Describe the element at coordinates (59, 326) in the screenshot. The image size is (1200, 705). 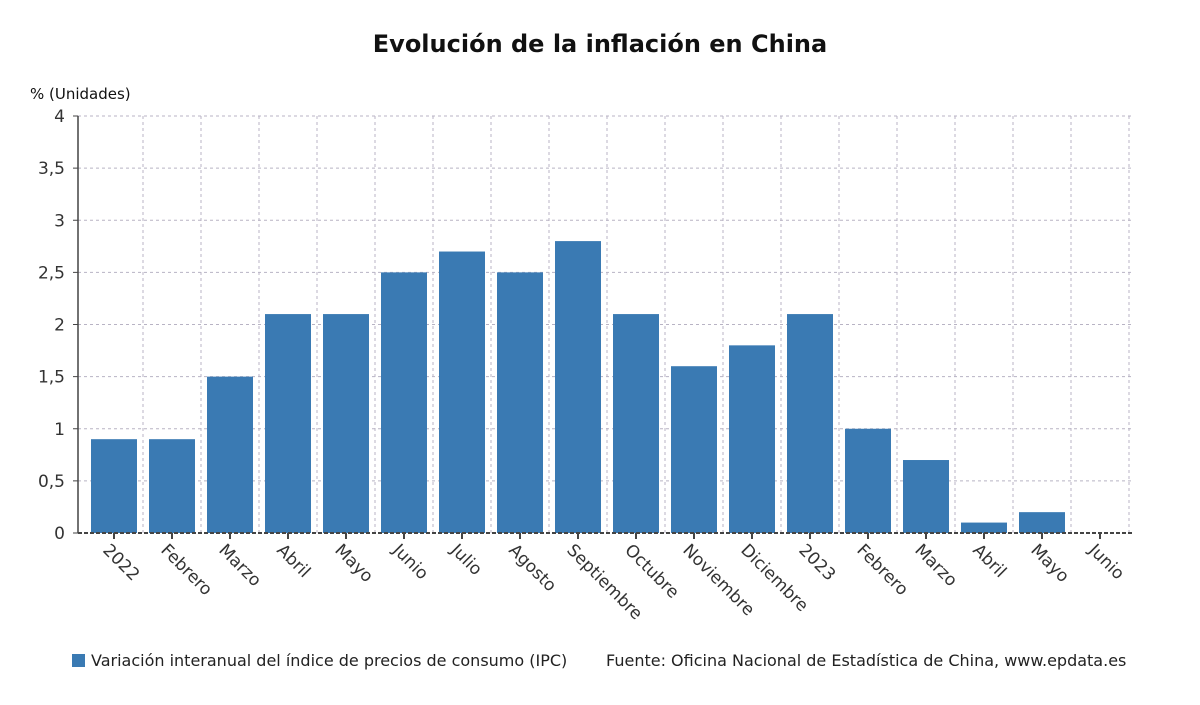
I see `y-tick-label: 2` at that location.